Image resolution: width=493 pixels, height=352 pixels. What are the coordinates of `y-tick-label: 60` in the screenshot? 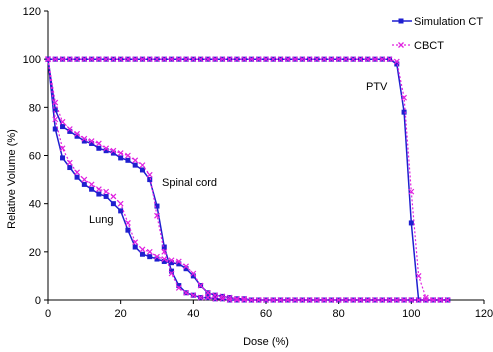 It's located at (35, 157).